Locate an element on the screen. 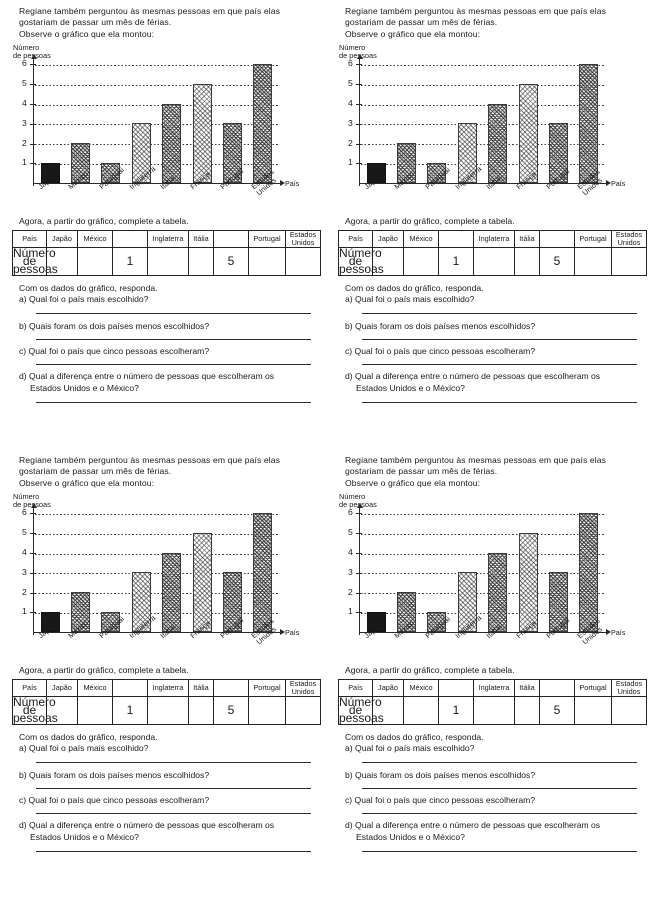 This screenshot has width=651, height=901. y-tick-label: 4 is located at coordinates (350, 552).